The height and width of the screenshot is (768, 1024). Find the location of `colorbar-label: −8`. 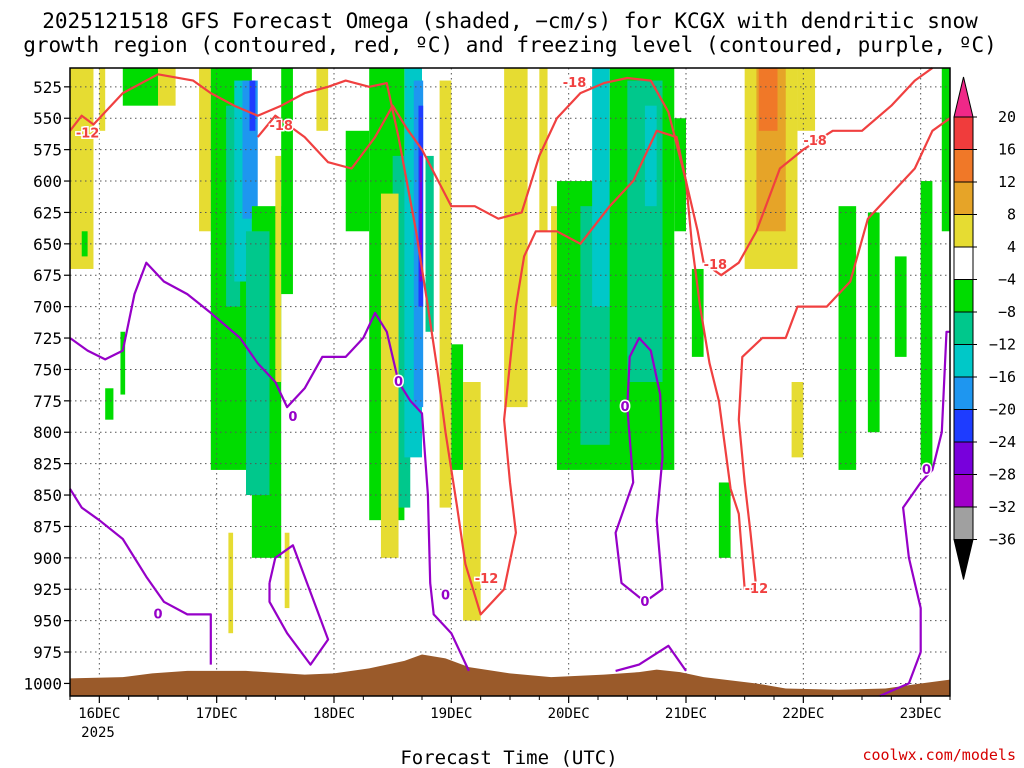

colorbar-label: −8 is located at coordinates (1007, 312).